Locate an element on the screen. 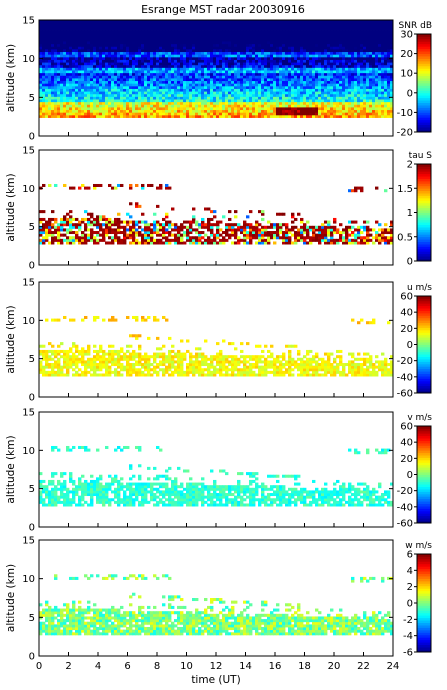 The image size is (447, 690). colorbar-tick-label-2-1: 0.5 is located at coordinates (405, 237).